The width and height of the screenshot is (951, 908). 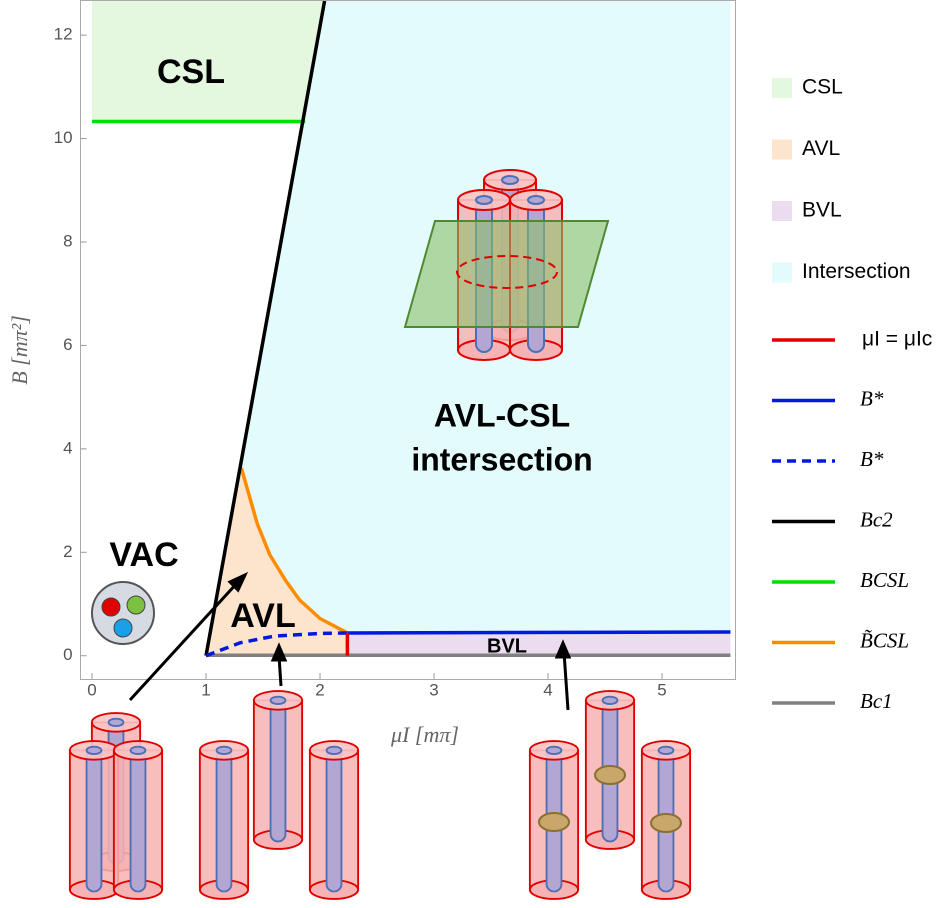 I want to click on y-tick-label: 0, so click(x=67, y=654).